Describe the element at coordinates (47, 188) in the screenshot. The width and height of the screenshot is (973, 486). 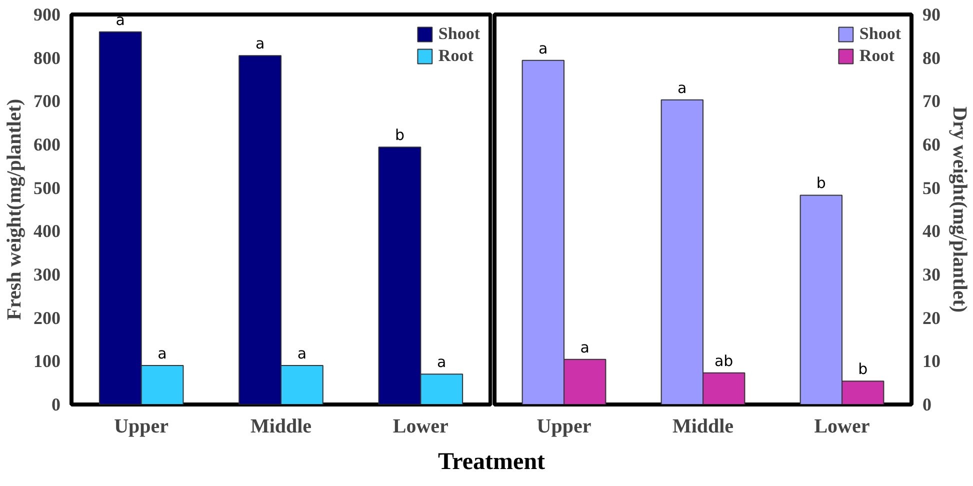
I see `y-tick-label: 500` at that location.